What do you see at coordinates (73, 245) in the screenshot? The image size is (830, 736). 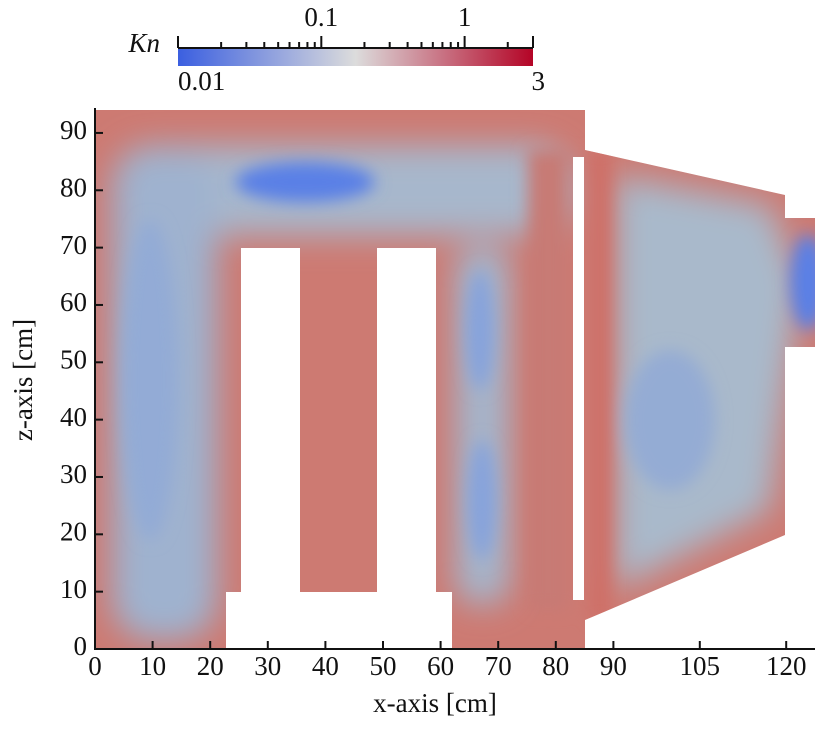 I see `y-tick-label: 70` at bounding box center [73, 245].